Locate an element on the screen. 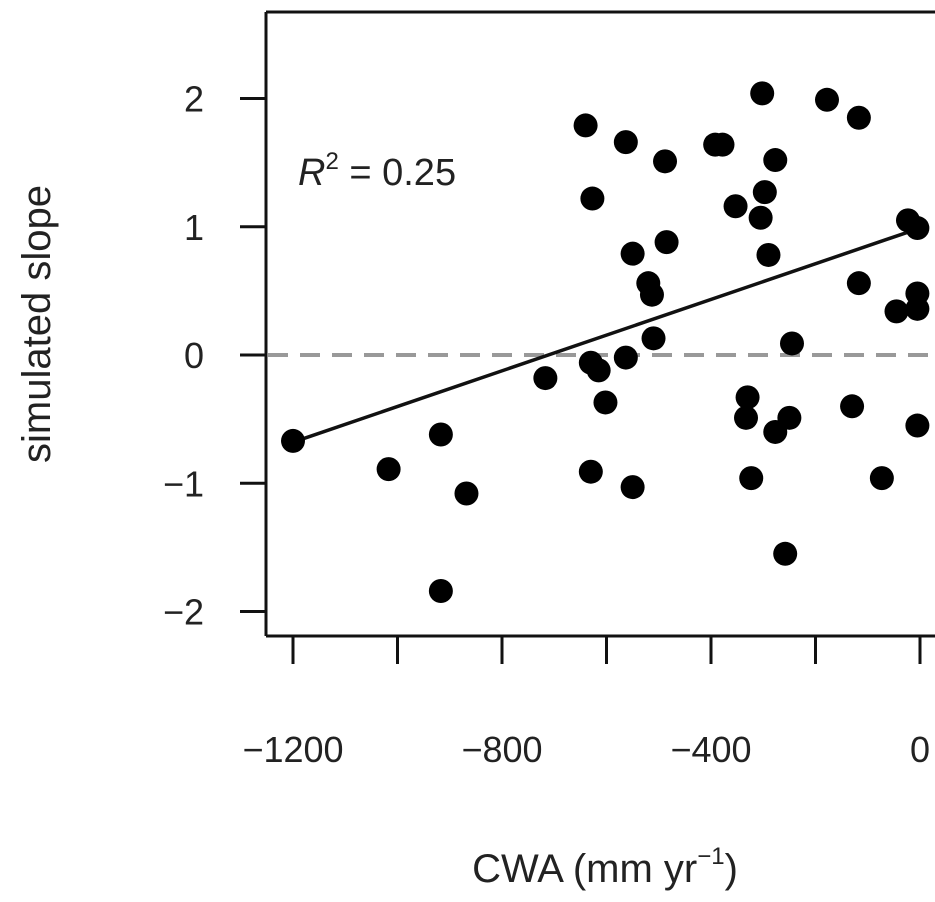 The height and width of the screenshot is (902, 935). y-tick-label: 2 is located at coordinates (194, 99).